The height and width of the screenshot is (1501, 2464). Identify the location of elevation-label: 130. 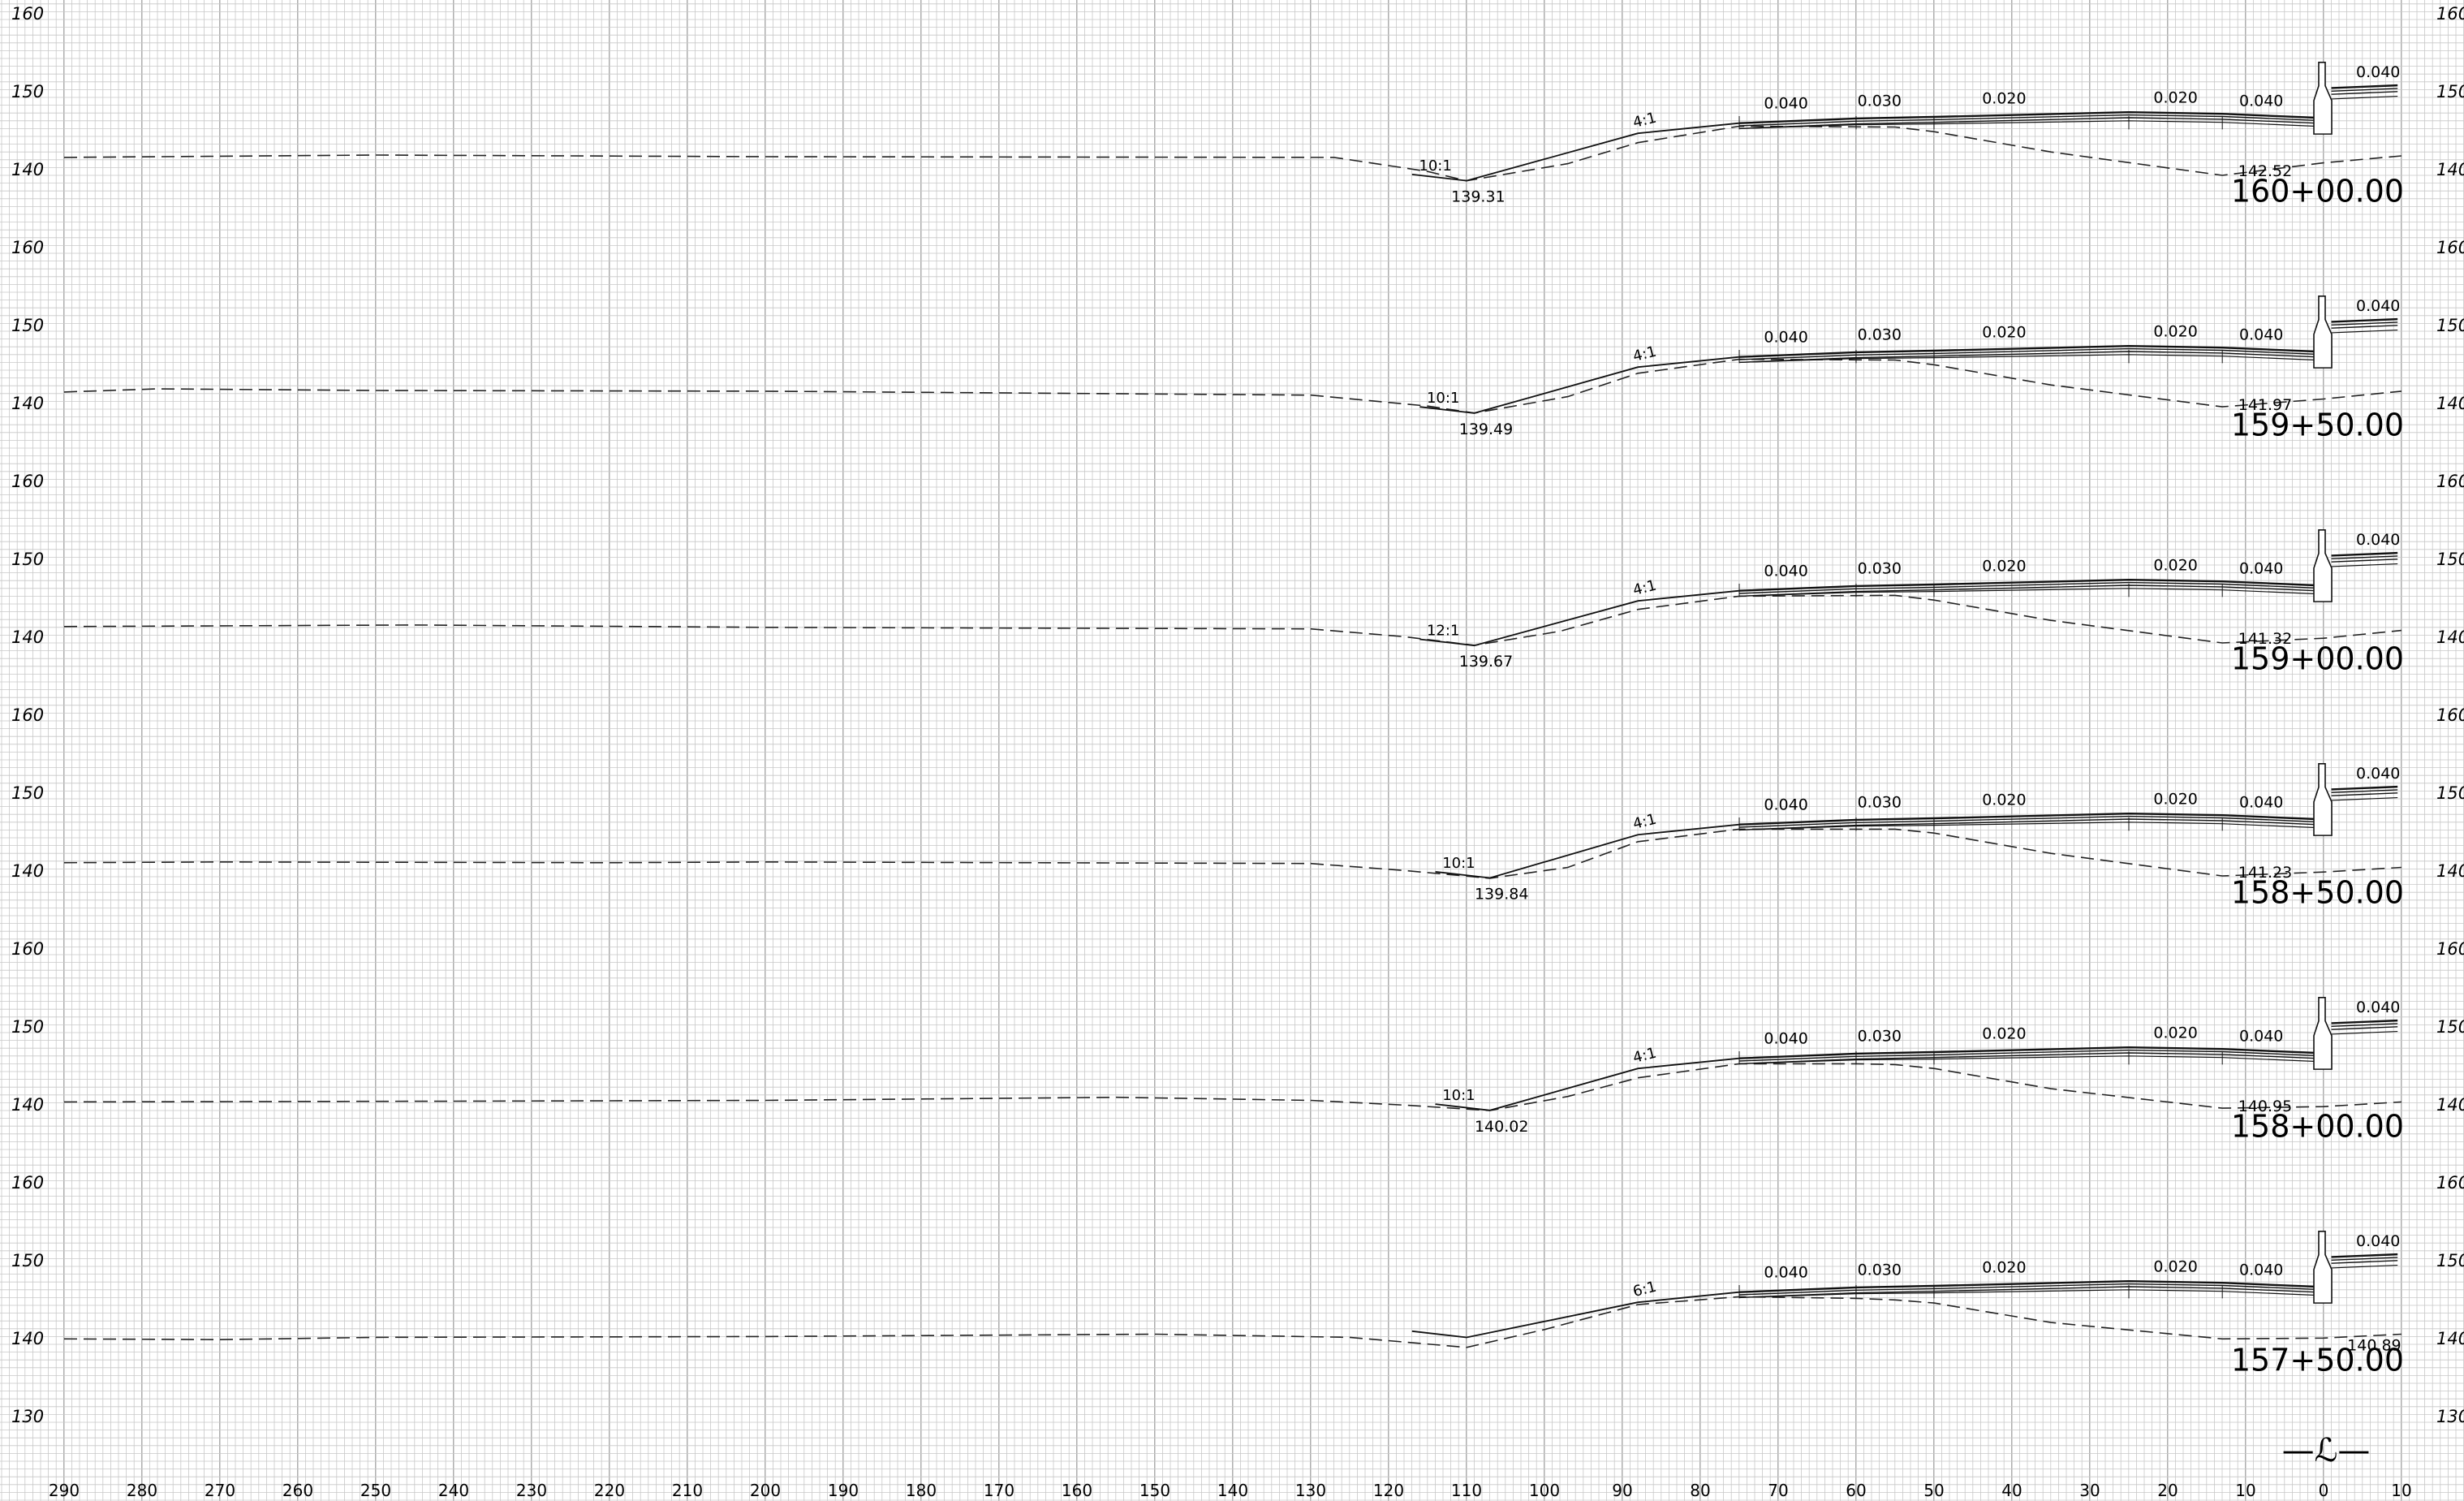
(2450, 1416).